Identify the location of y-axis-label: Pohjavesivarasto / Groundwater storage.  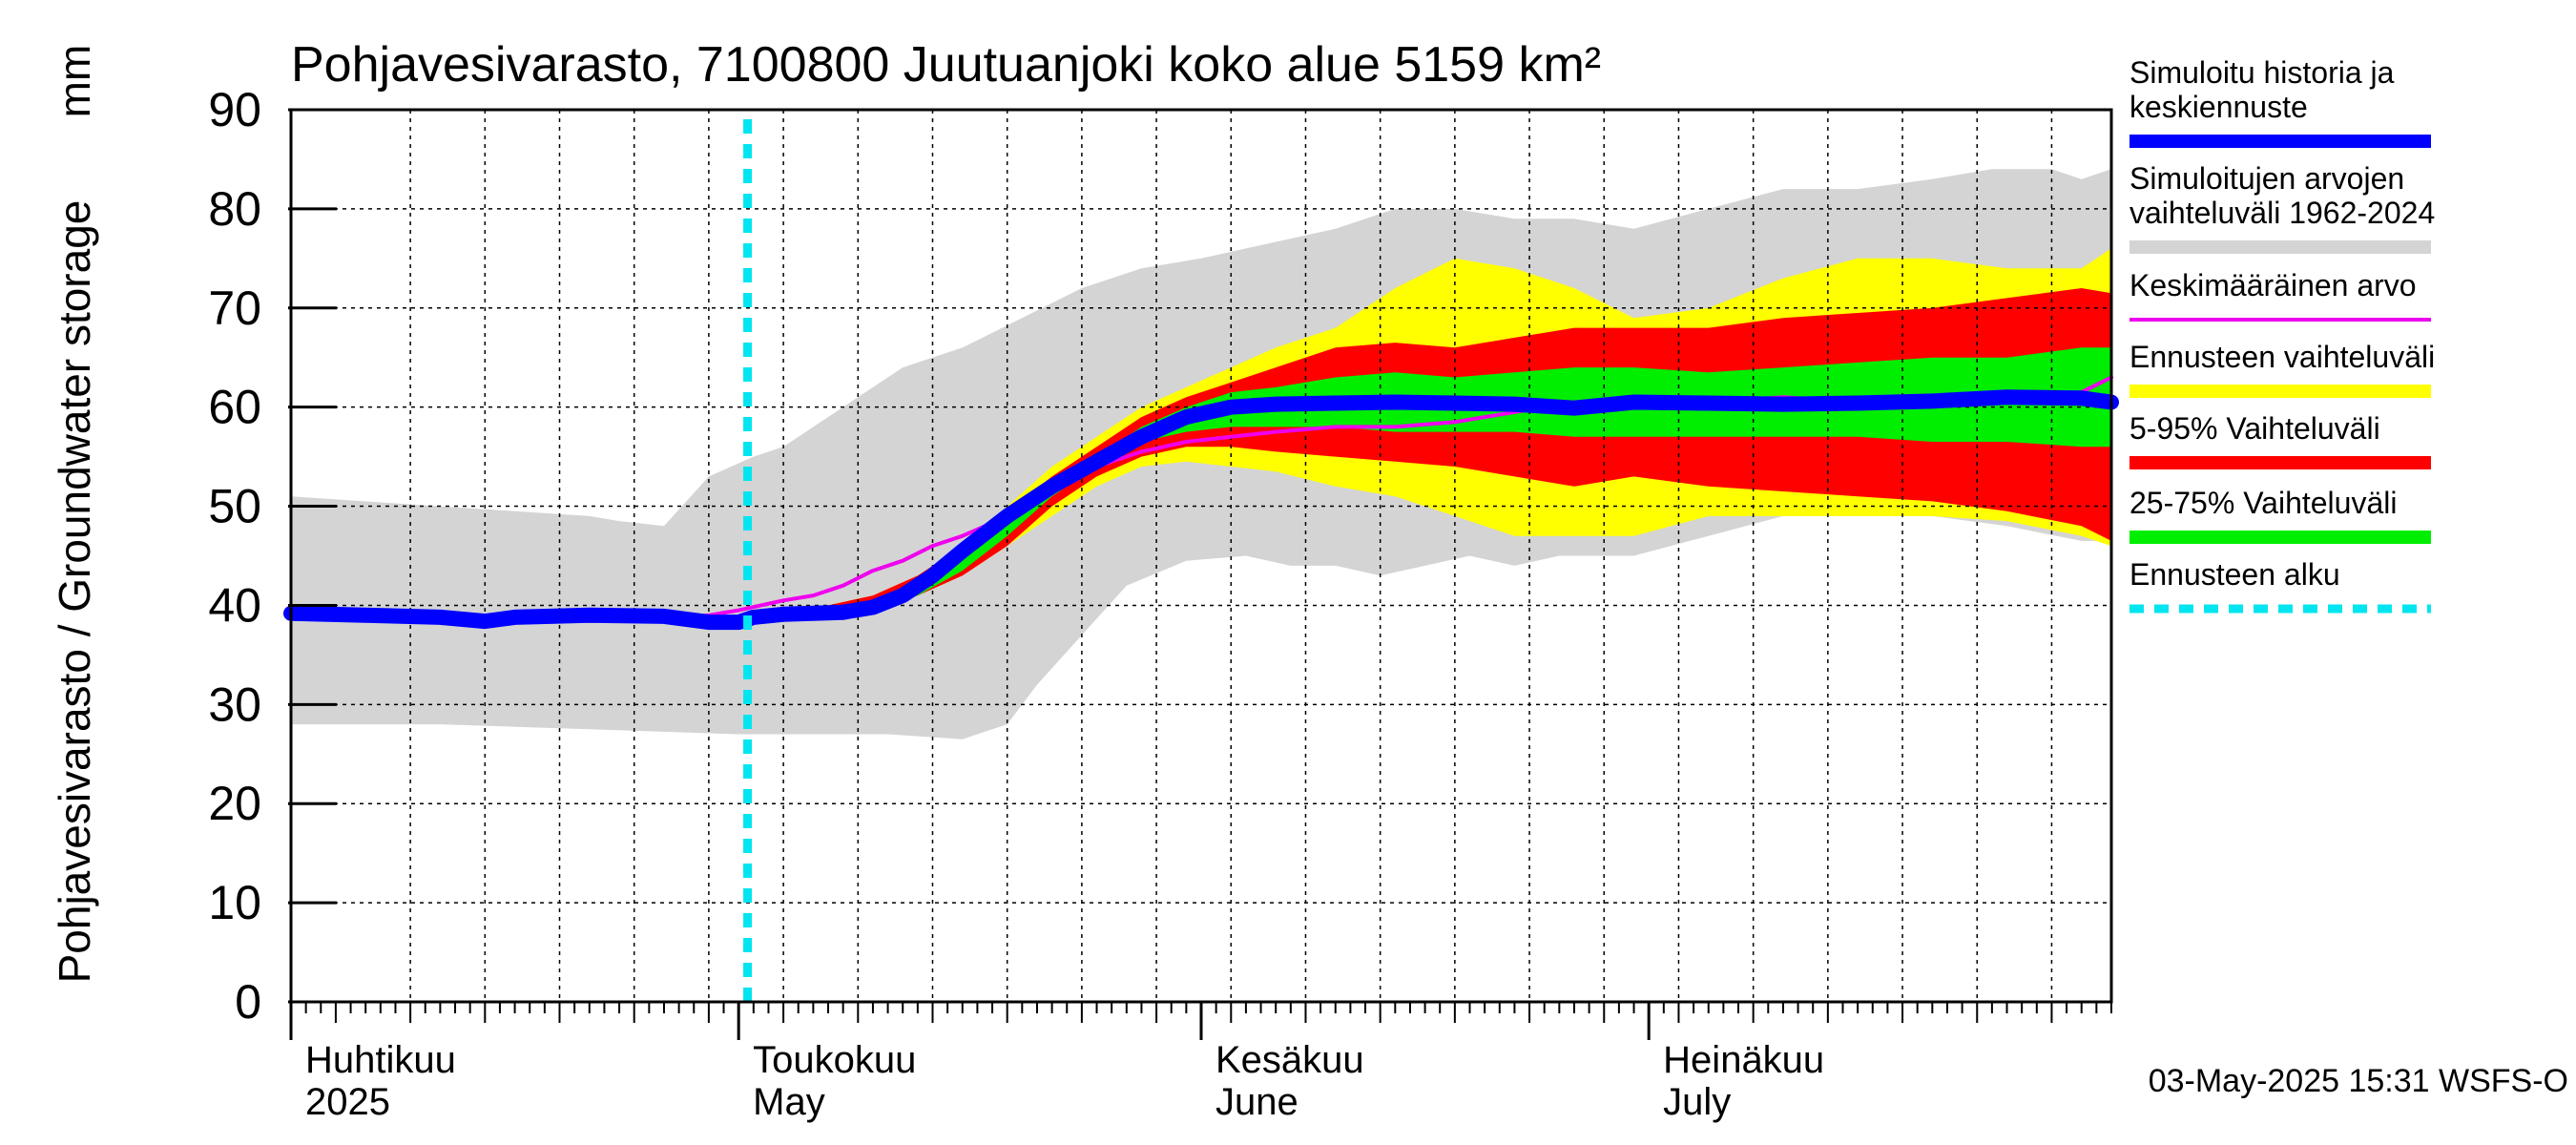
(74, 592).